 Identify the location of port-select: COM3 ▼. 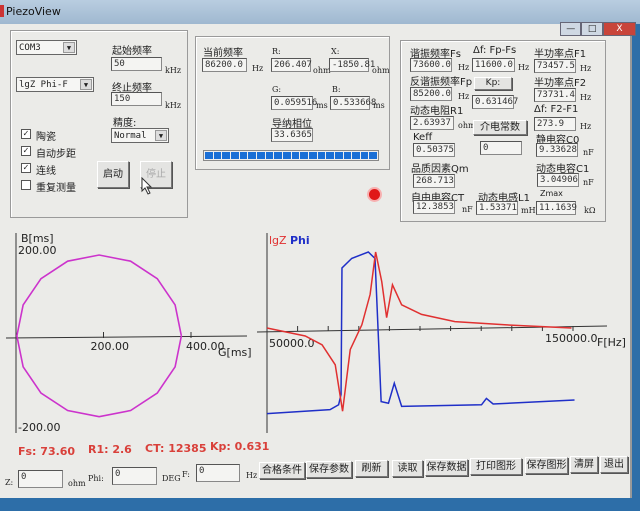
(46, 47).